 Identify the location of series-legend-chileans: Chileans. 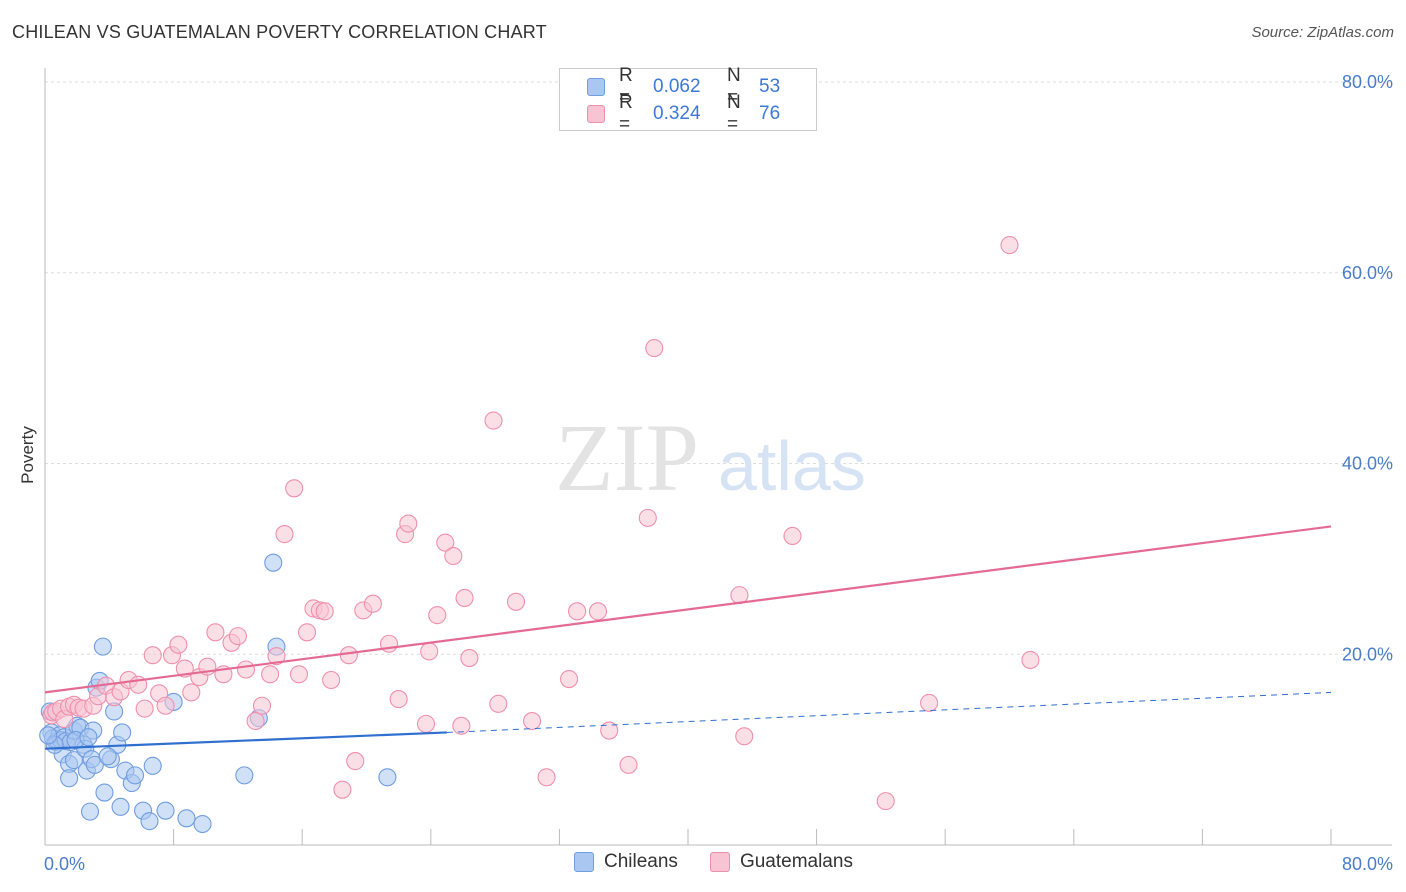
(626, 862).